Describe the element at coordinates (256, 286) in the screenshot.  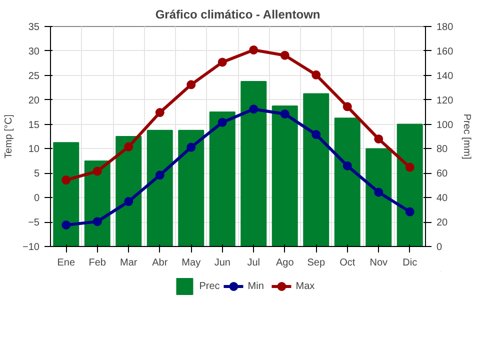
I see `legend-label: Min` at that location.